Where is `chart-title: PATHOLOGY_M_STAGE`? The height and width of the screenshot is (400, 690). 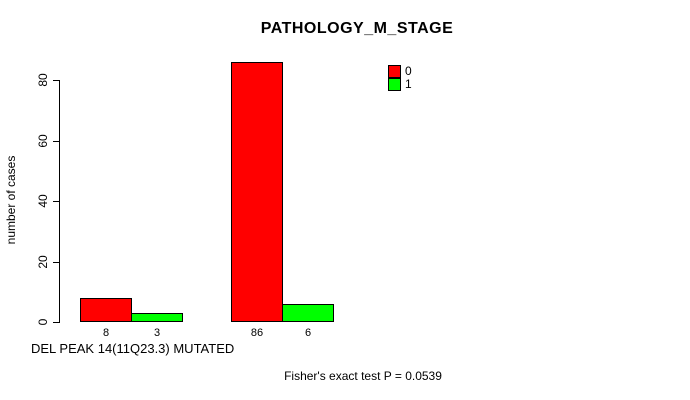
chart-title: PATHOLOGY_M_STAGE is located at coordinates (357, 28).